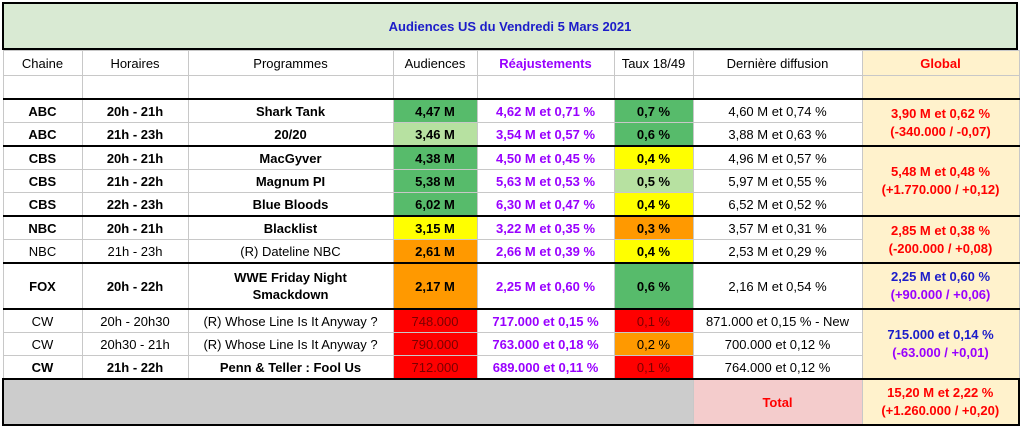 The image size is (1023, 426). Describe the element at coordinates (290, 367) in the screenshot. I see `programme-cell: Penn & Teller : Fool Us` at that location.